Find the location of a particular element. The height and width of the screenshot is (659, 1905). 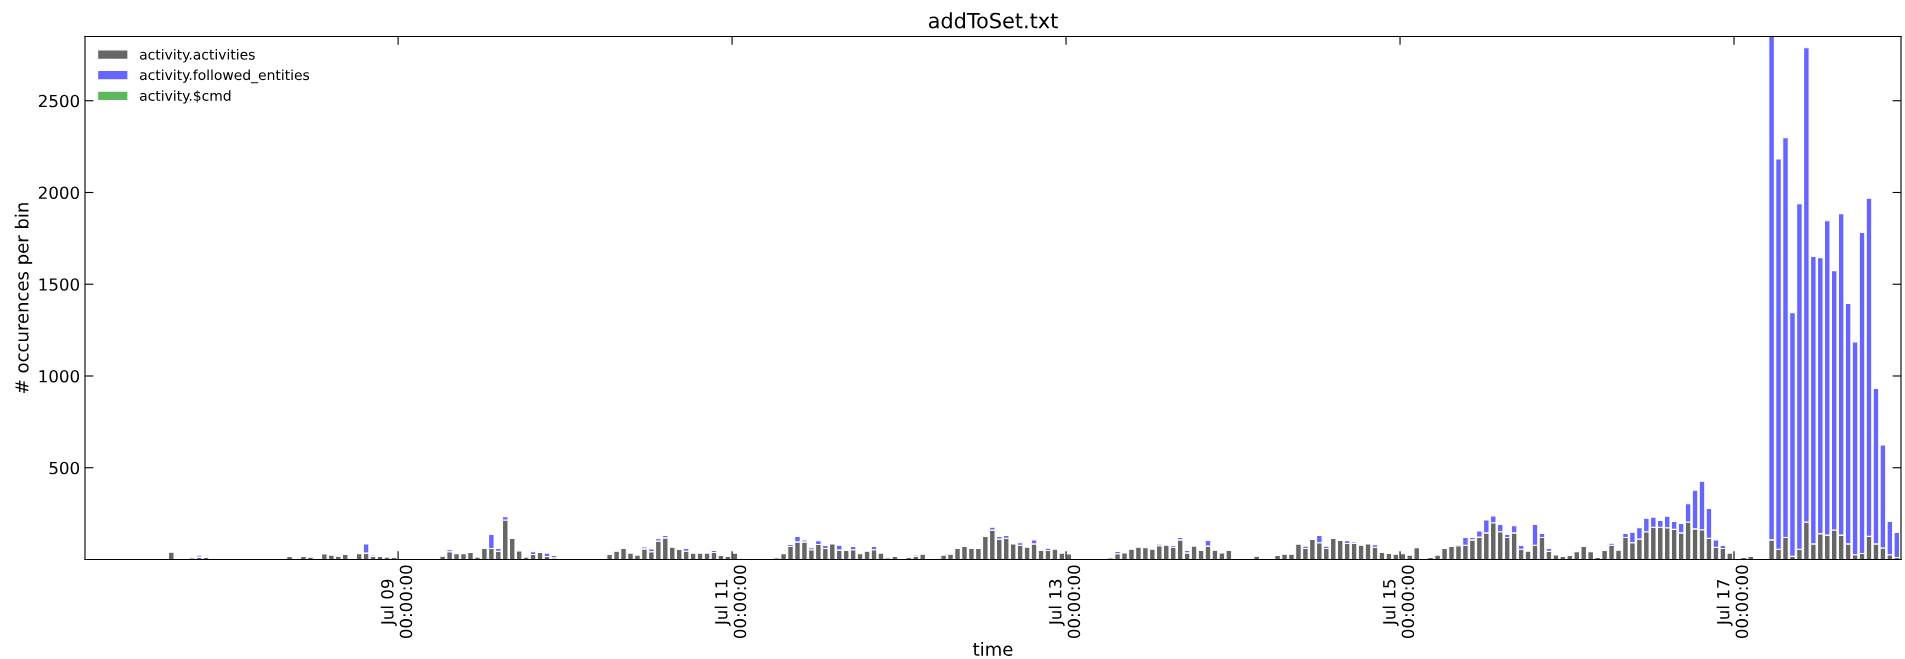

legend-label: activity.$cmd is located at coordinates (185, 97).